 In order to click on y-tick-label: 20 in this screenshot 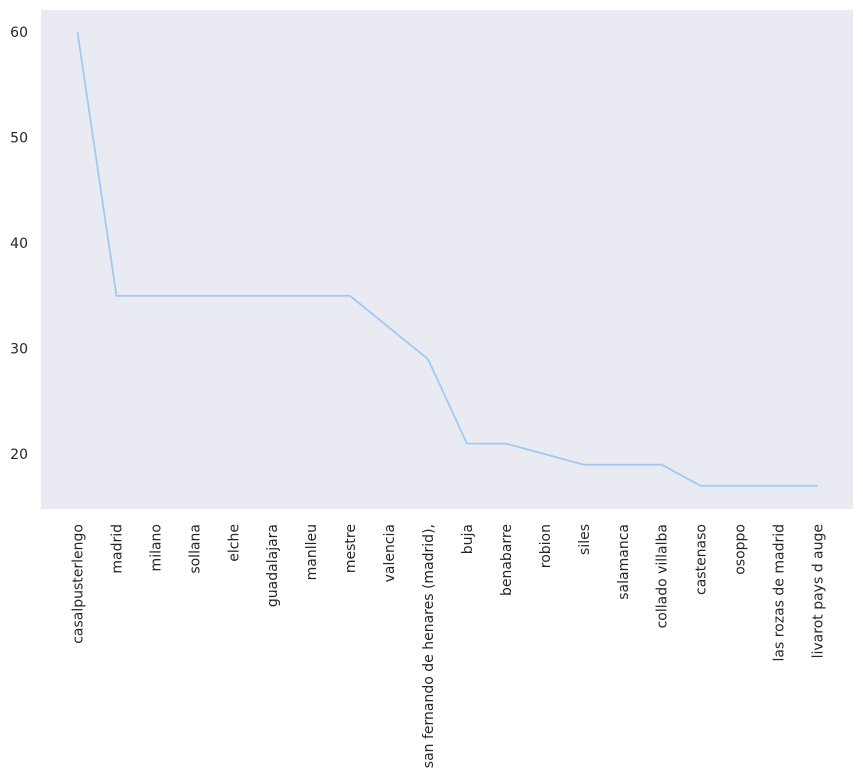, I will do `click(19, 455)`.